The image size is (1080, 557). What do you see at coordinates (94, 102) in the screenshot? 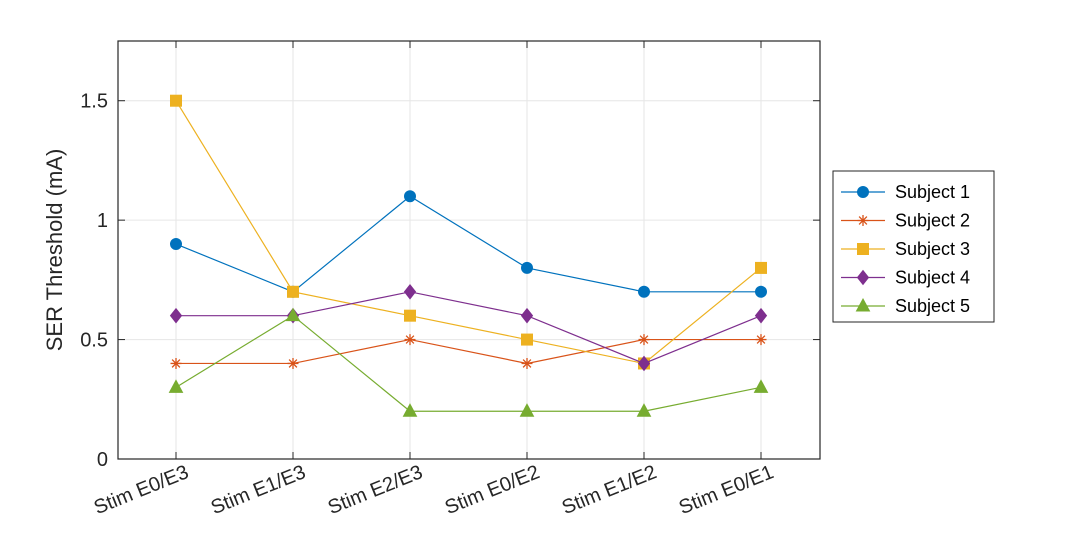
I see `y-tick-label: 1.5` at bounding box center [94, 102].